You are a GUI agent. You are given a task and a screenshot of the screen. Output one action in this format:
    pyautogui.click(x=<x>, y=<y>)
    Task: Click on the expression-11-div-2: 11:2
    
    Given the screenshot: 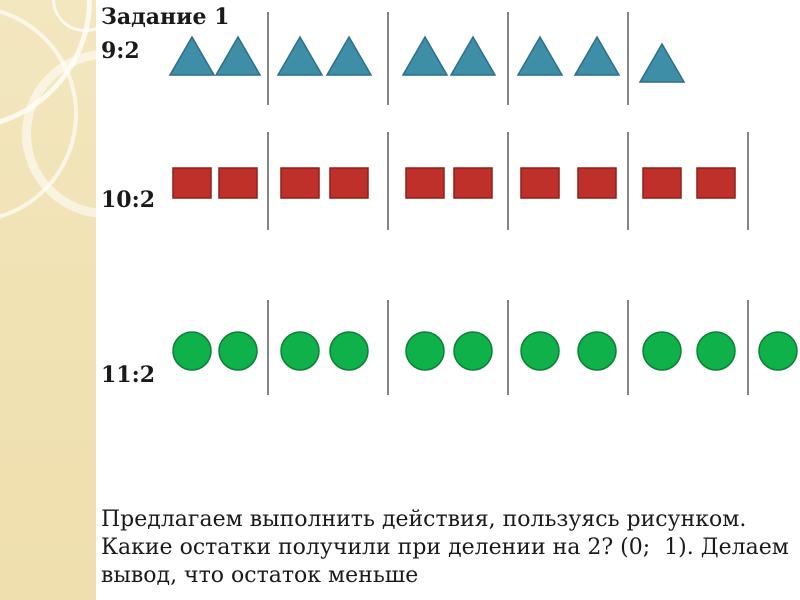 What is the action you would take?
    pyautogui.click(x=128, y=375)
    